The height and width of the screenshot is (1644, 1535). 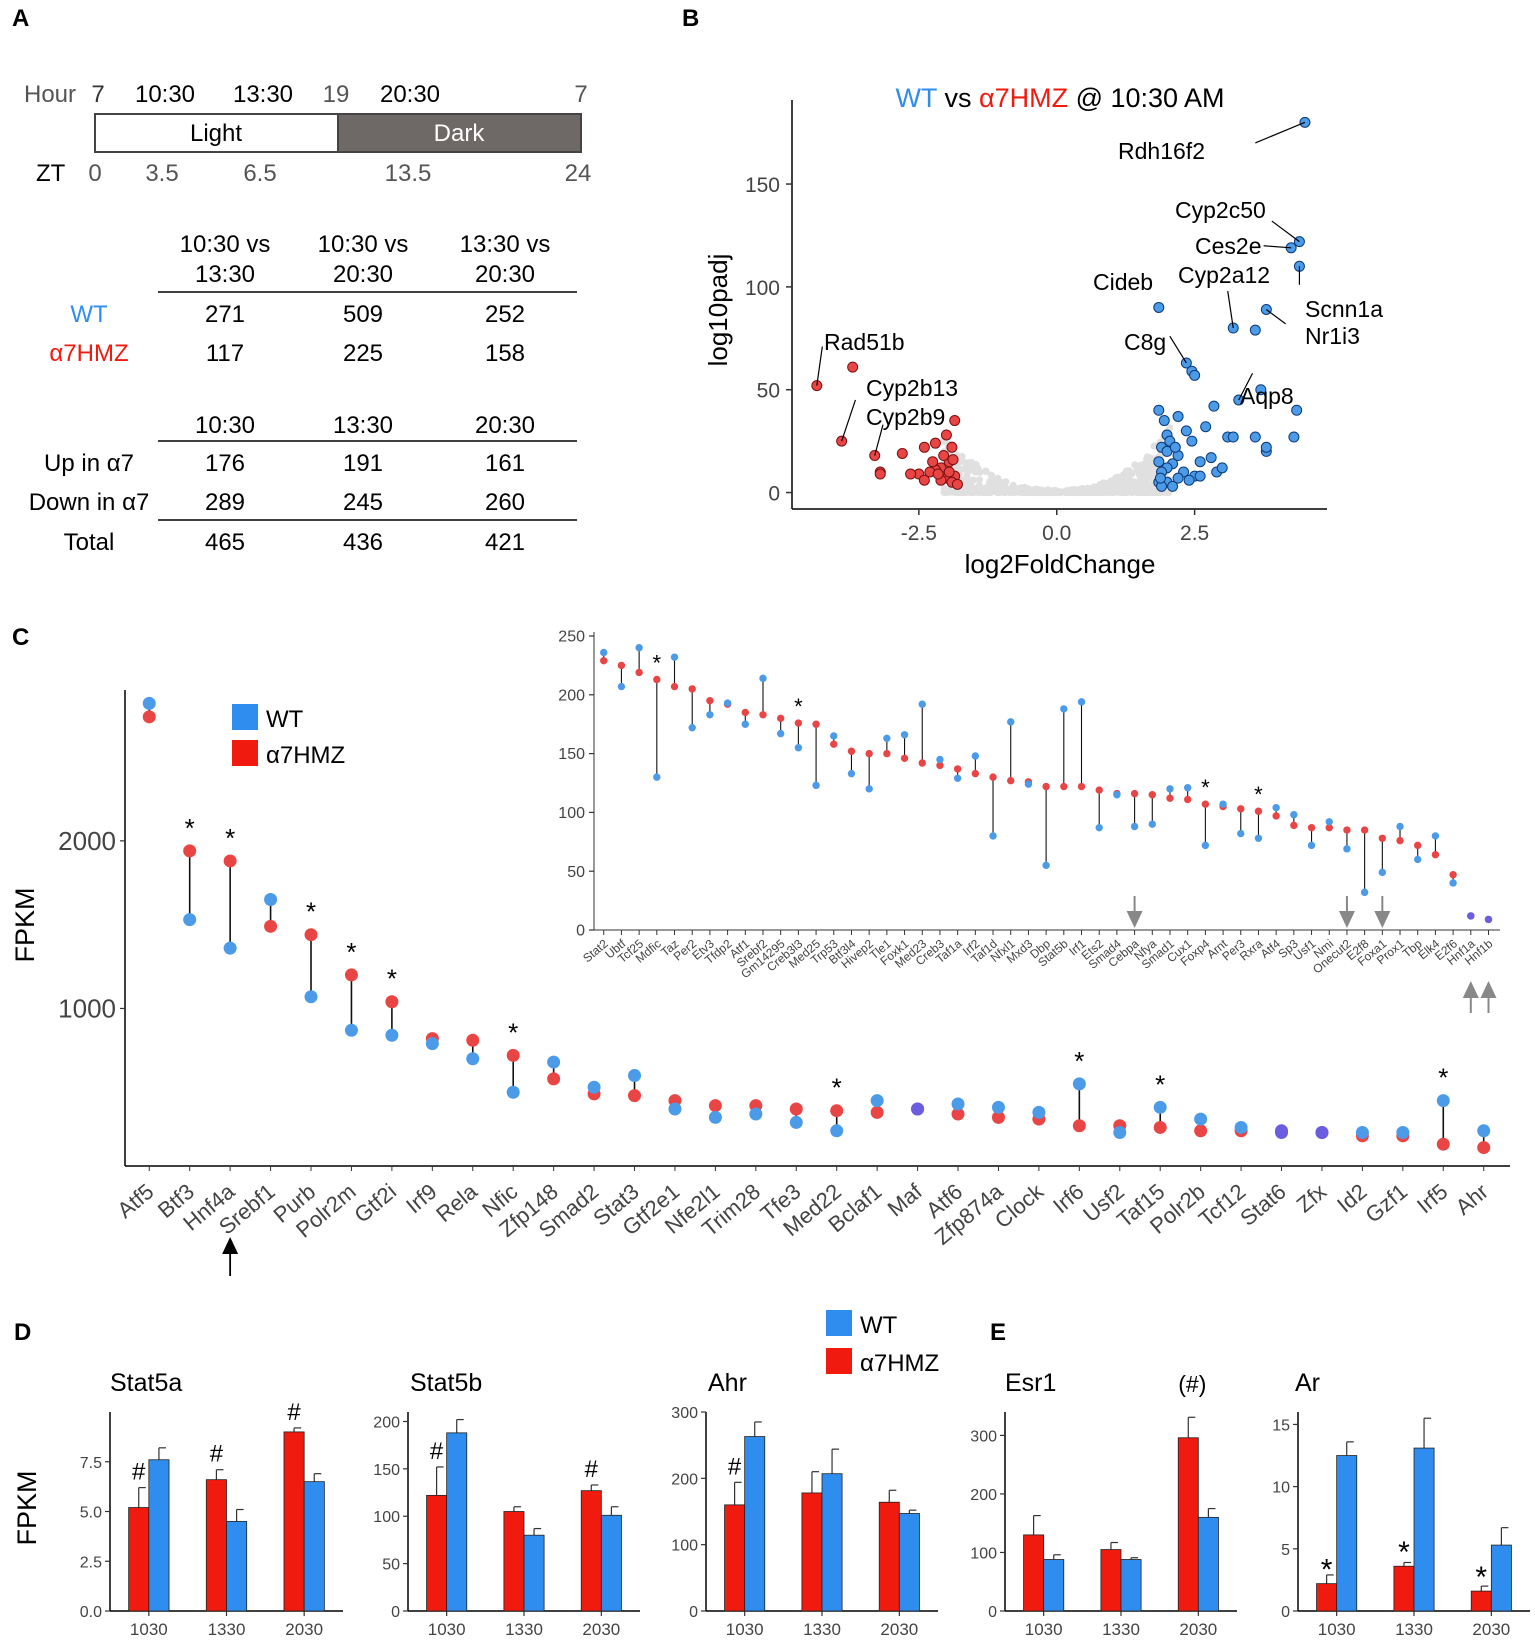 I want to click on dark-bar, so click(x=459, y=133).